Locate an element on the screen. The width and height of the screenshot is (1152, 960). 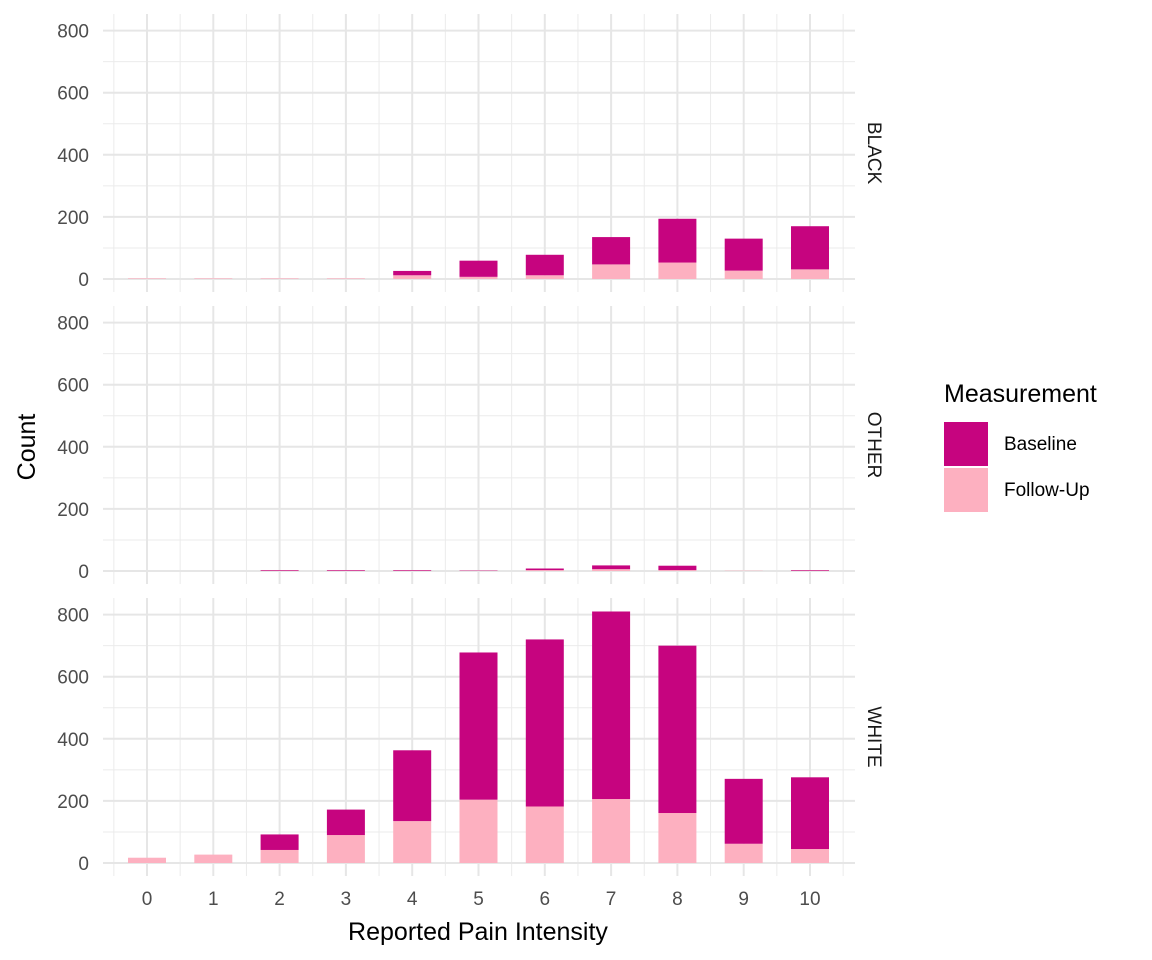
x-tick-label: 1 is located at coordinates (213, 899).